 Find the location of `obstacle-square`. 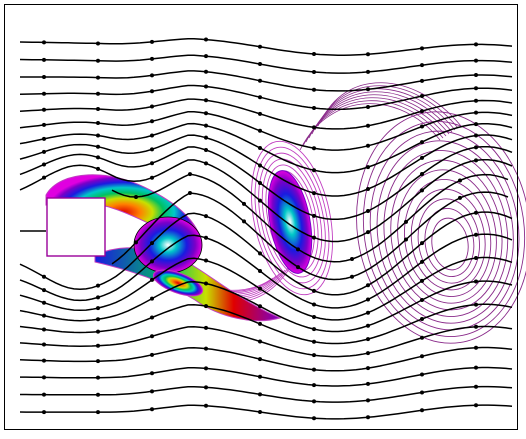

obstacle-square is located at coordinates (76, 227).